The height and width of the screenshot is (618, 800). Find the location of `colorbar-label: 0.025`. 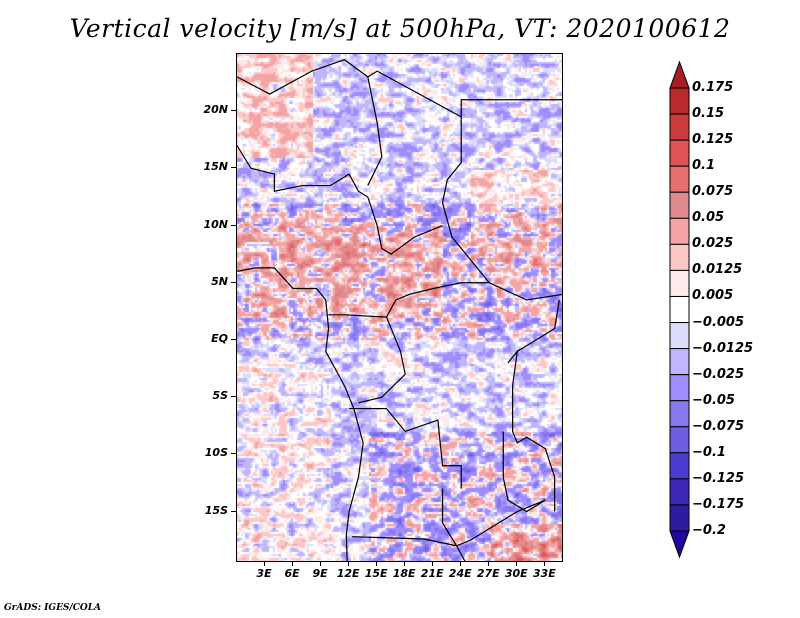

colorbar-label: 0.025 is located at coordinates (713, 244).